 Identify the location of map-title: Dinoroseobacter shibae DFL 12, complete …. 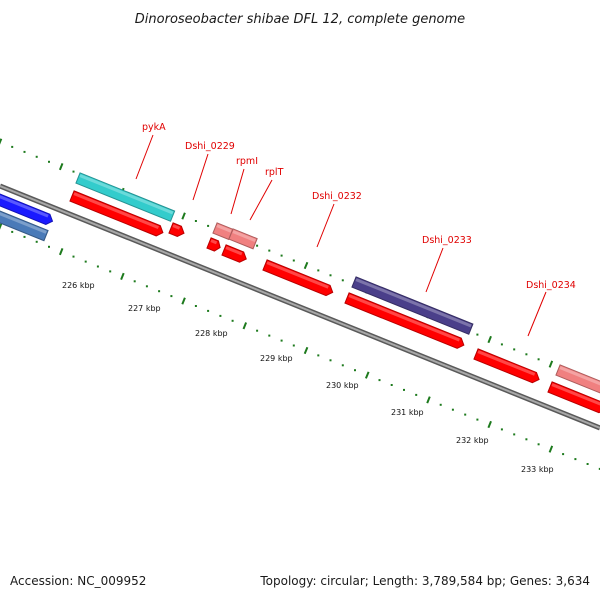
(300, 19).